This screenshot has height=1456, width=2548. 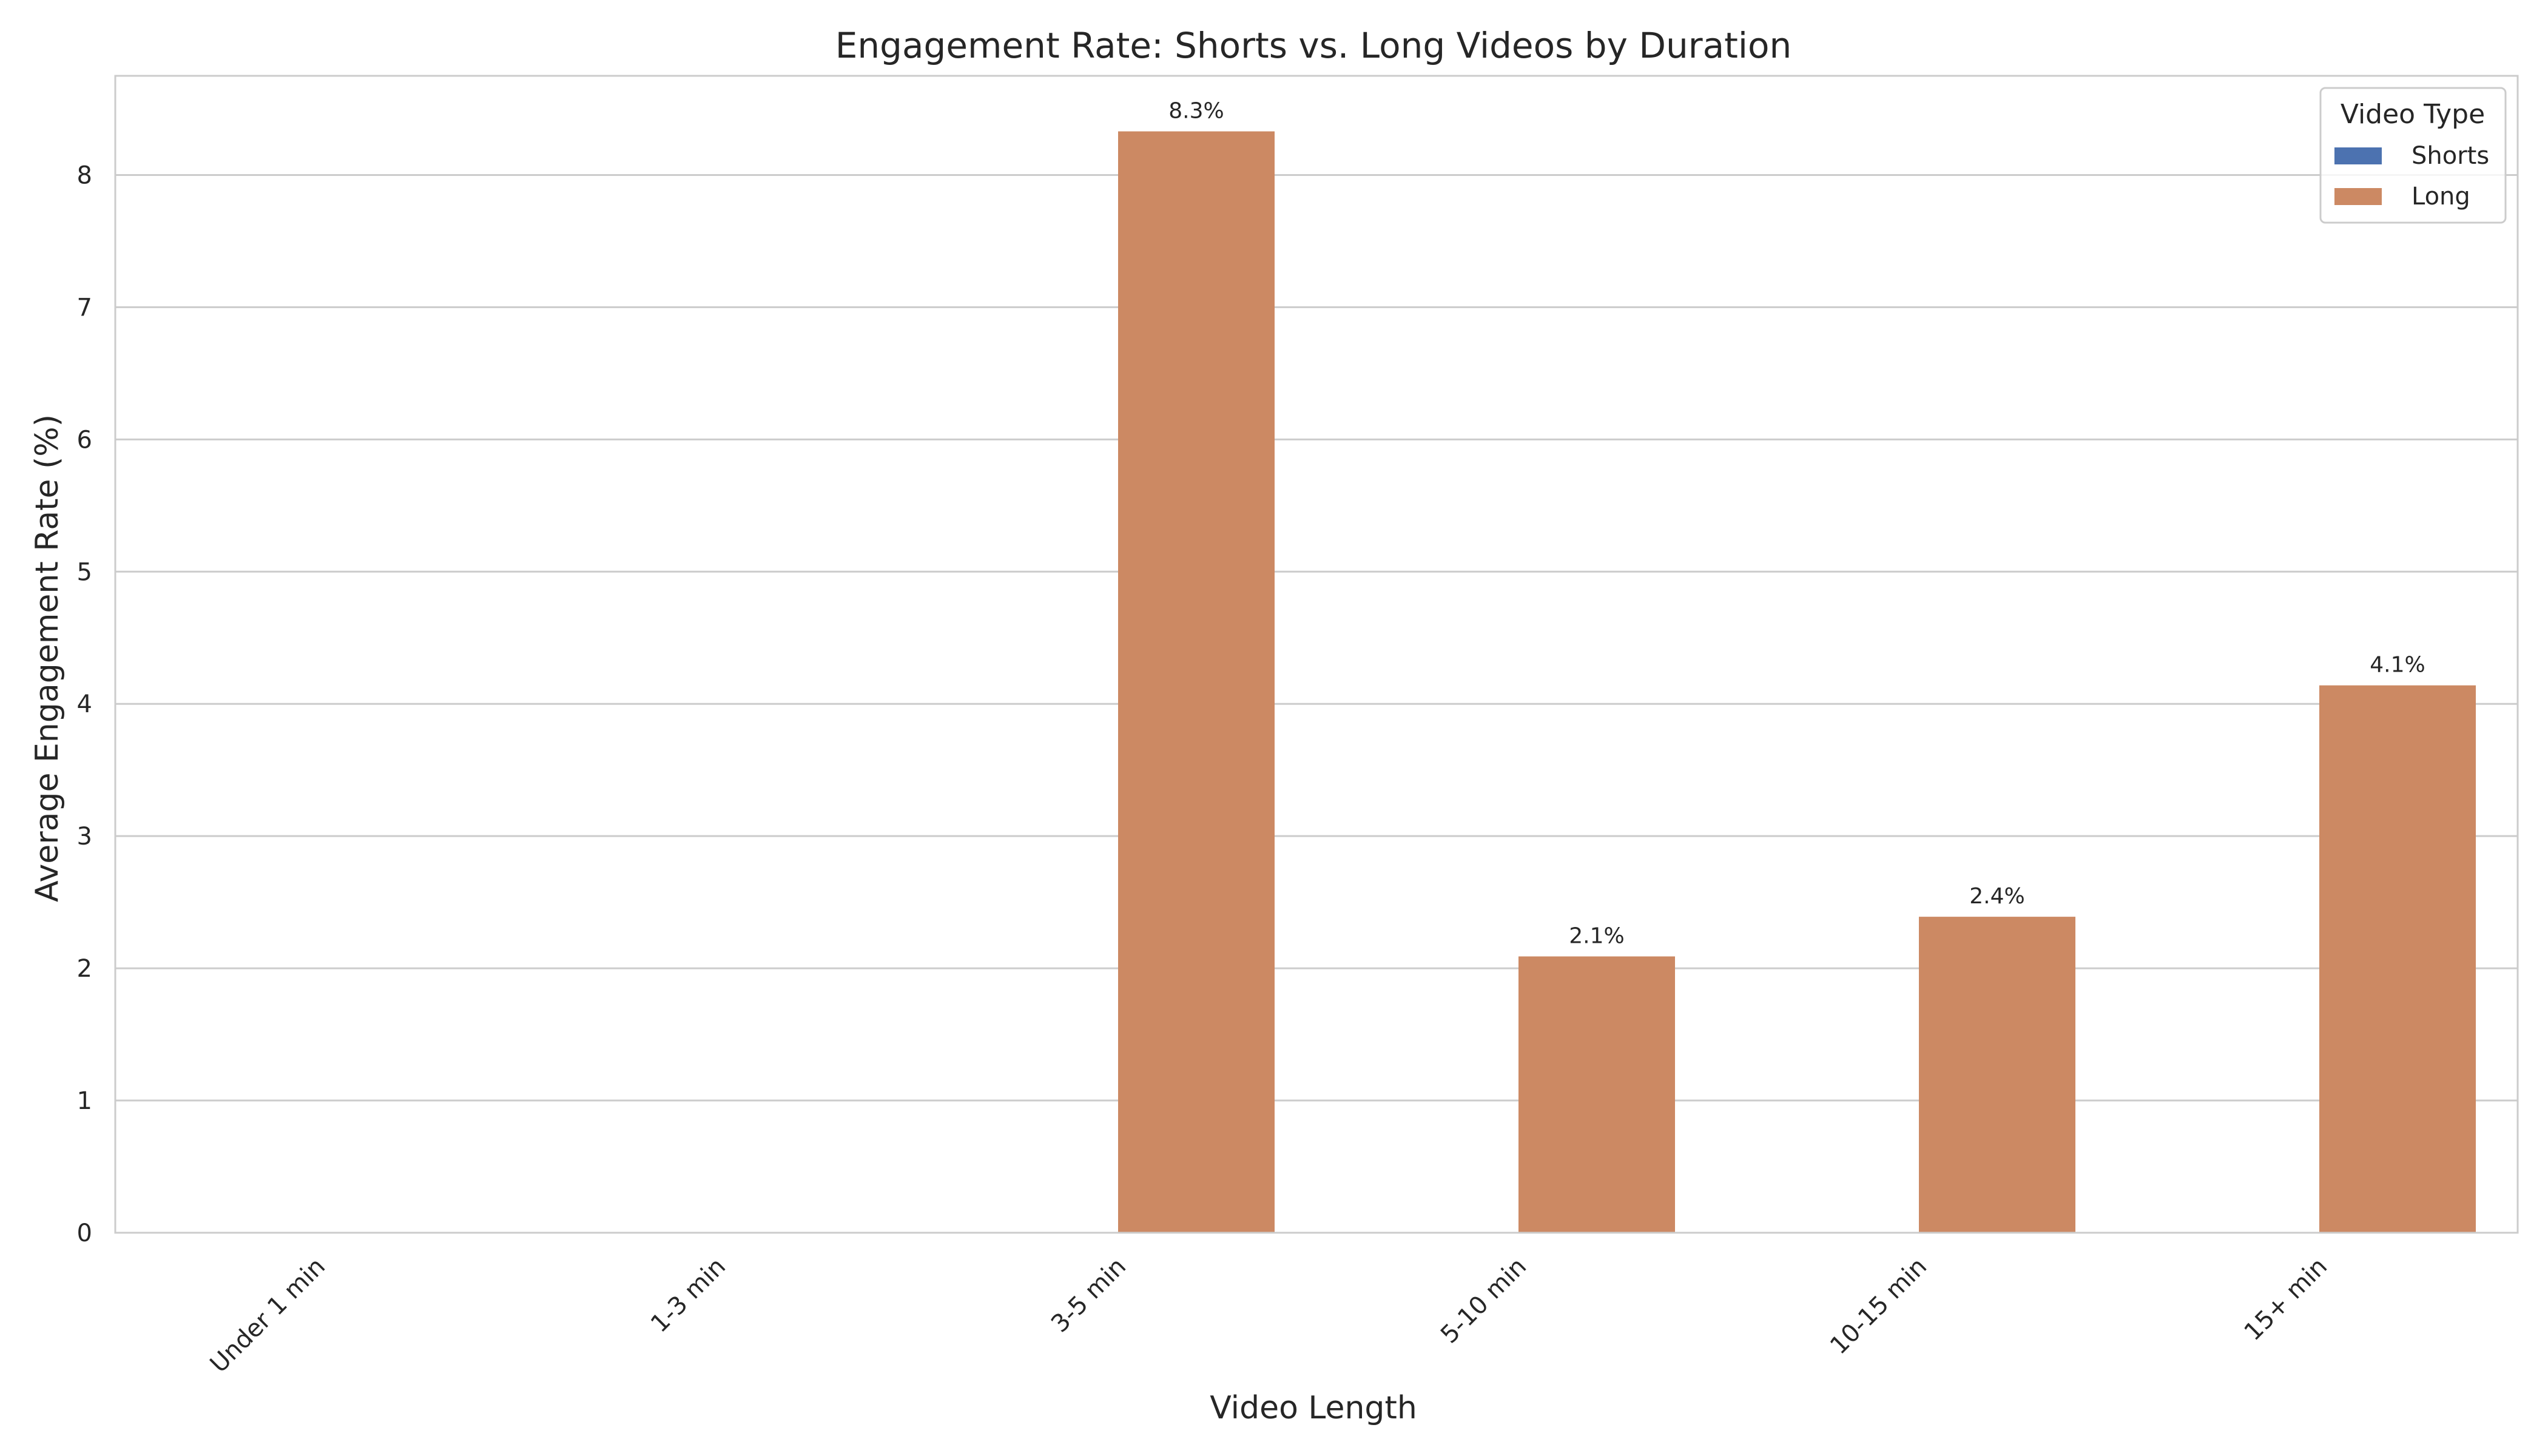 What do you see at coordinates (84, 308) in the screenshot?
I see `y-tick-label: 7` at bounding box center [84, 308].